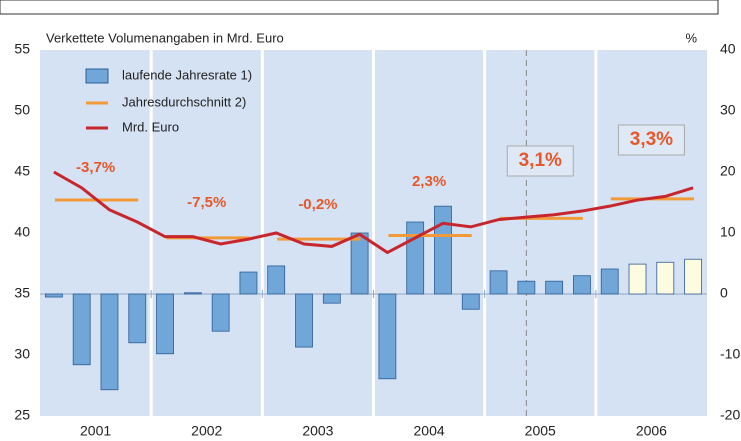  I want to click on annotation: -7,5%, so click(206, 202).